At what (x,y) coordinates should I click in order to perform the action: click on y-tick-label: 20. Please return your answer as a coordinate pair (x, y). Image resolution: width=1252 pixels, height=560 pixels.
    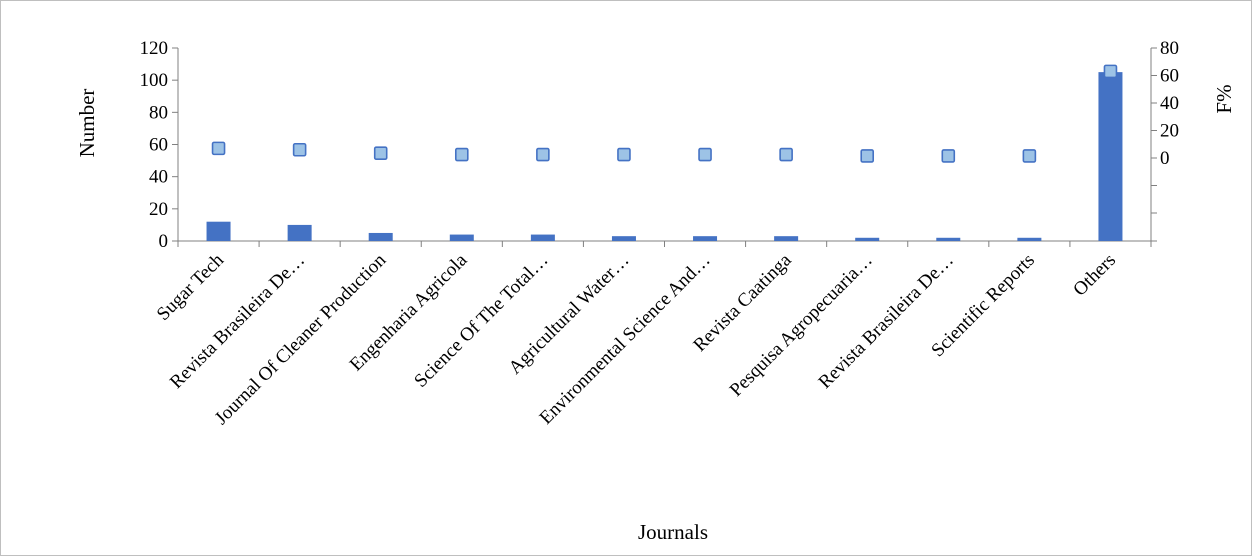
    Looking at the image, I should click on (158, 209).